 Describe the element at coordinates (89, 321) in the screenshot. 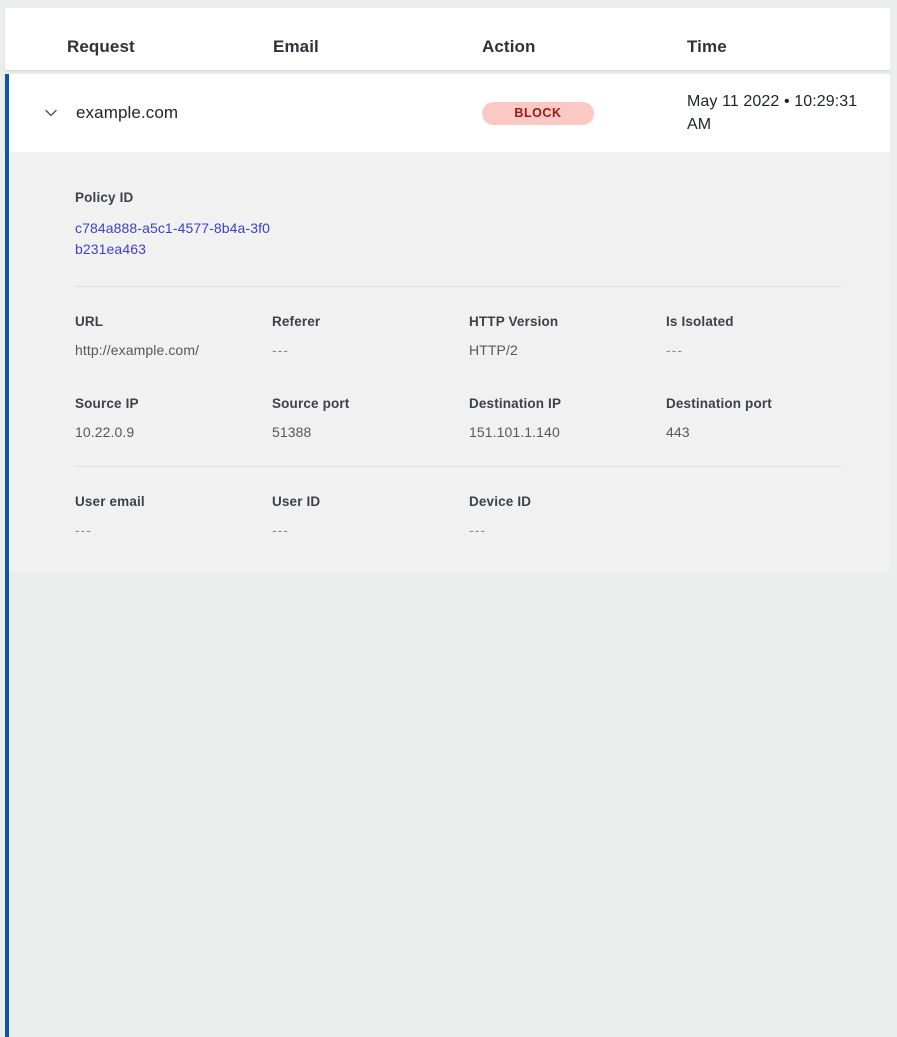

I see `field-label-url: URL` at that location.